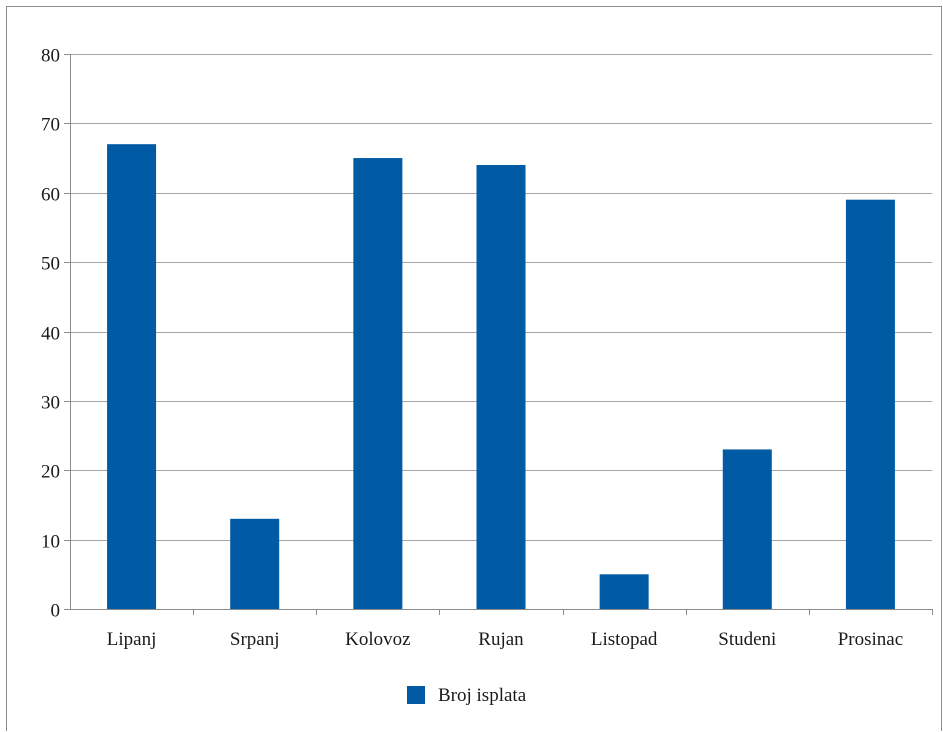  What do you see at coordinates (56, 611) in the screenshot?
I see `y-tick-label: 0` at bounding box center [56, 611].